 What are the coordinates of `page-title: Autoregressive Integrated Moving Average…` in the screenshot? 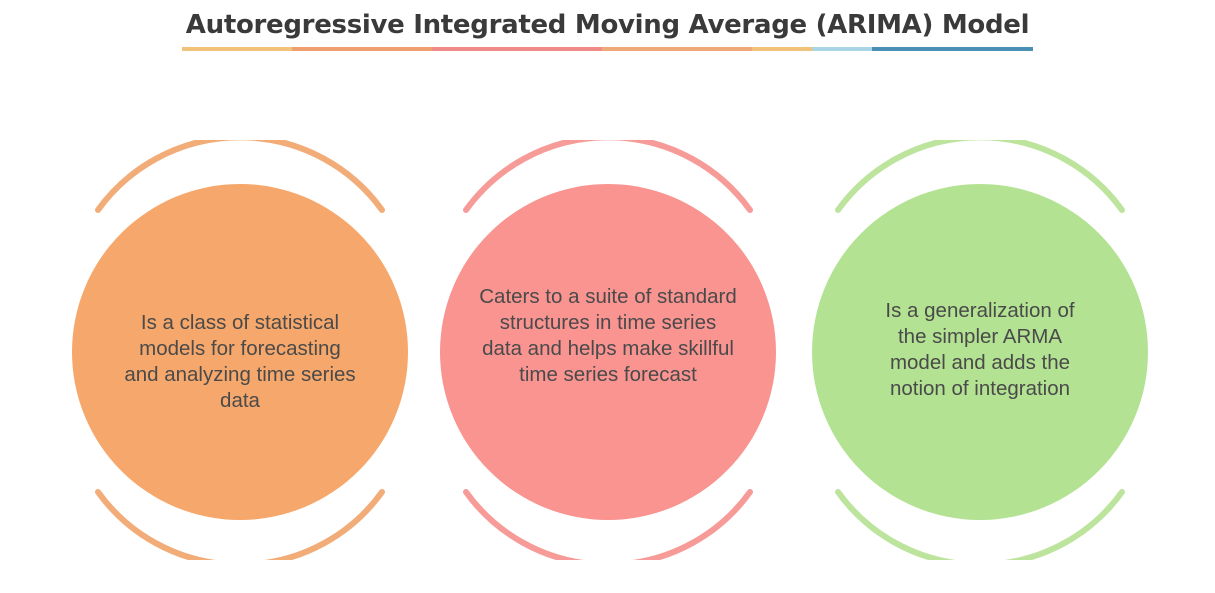 It's located at (607, 25).